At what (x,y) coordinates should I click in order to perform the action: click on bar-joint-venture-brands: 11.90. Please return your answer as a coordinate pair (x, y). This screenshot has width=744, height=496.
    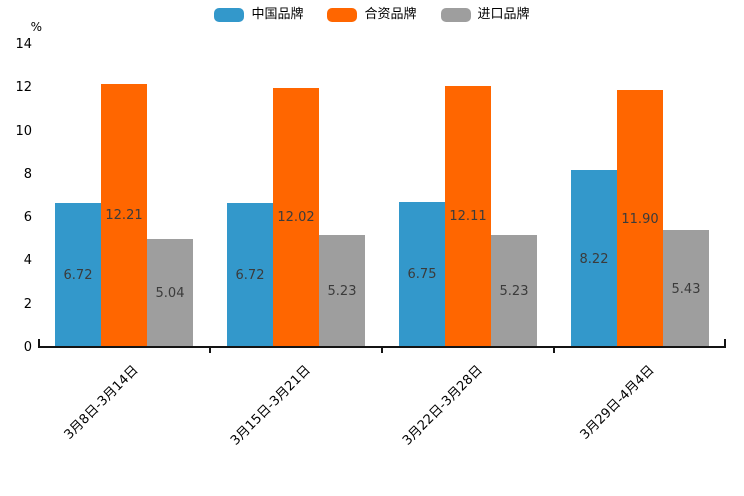
    Looking at the image, I should click on (640, 219).